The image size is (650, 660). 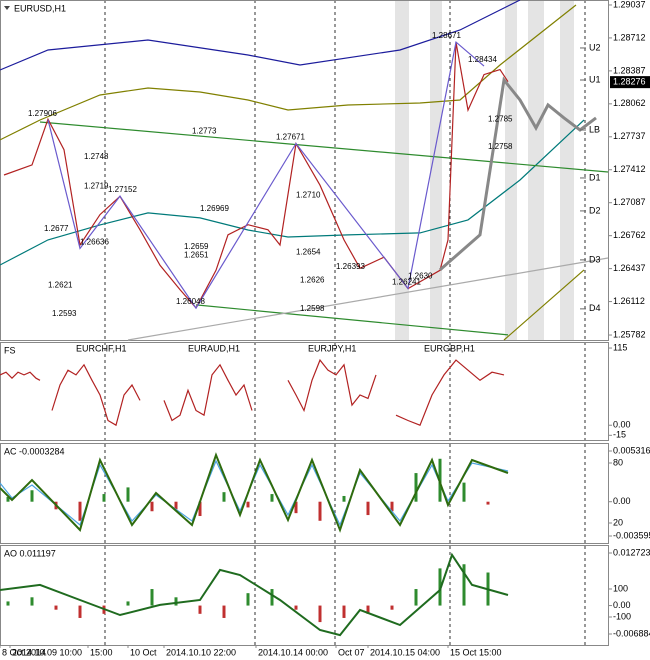 What do you see at coordinates (622, 616) in the screenshot?
I see `y-tick-label: -100` at bounding box center [622, 616].